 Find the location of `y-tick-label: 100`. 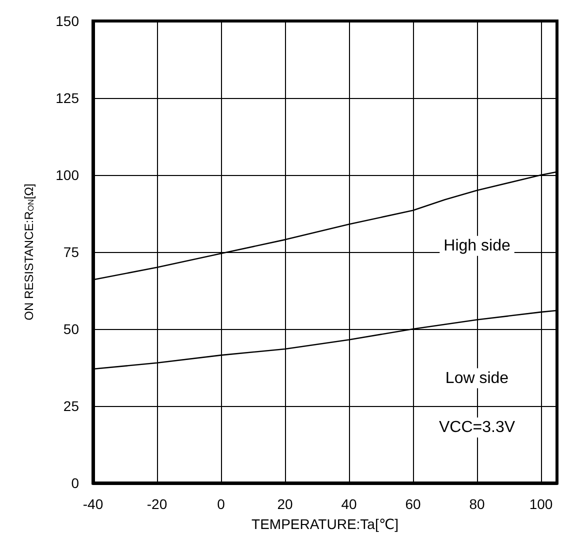

y-tick-label: 100 is located at coordinates (68, 175).